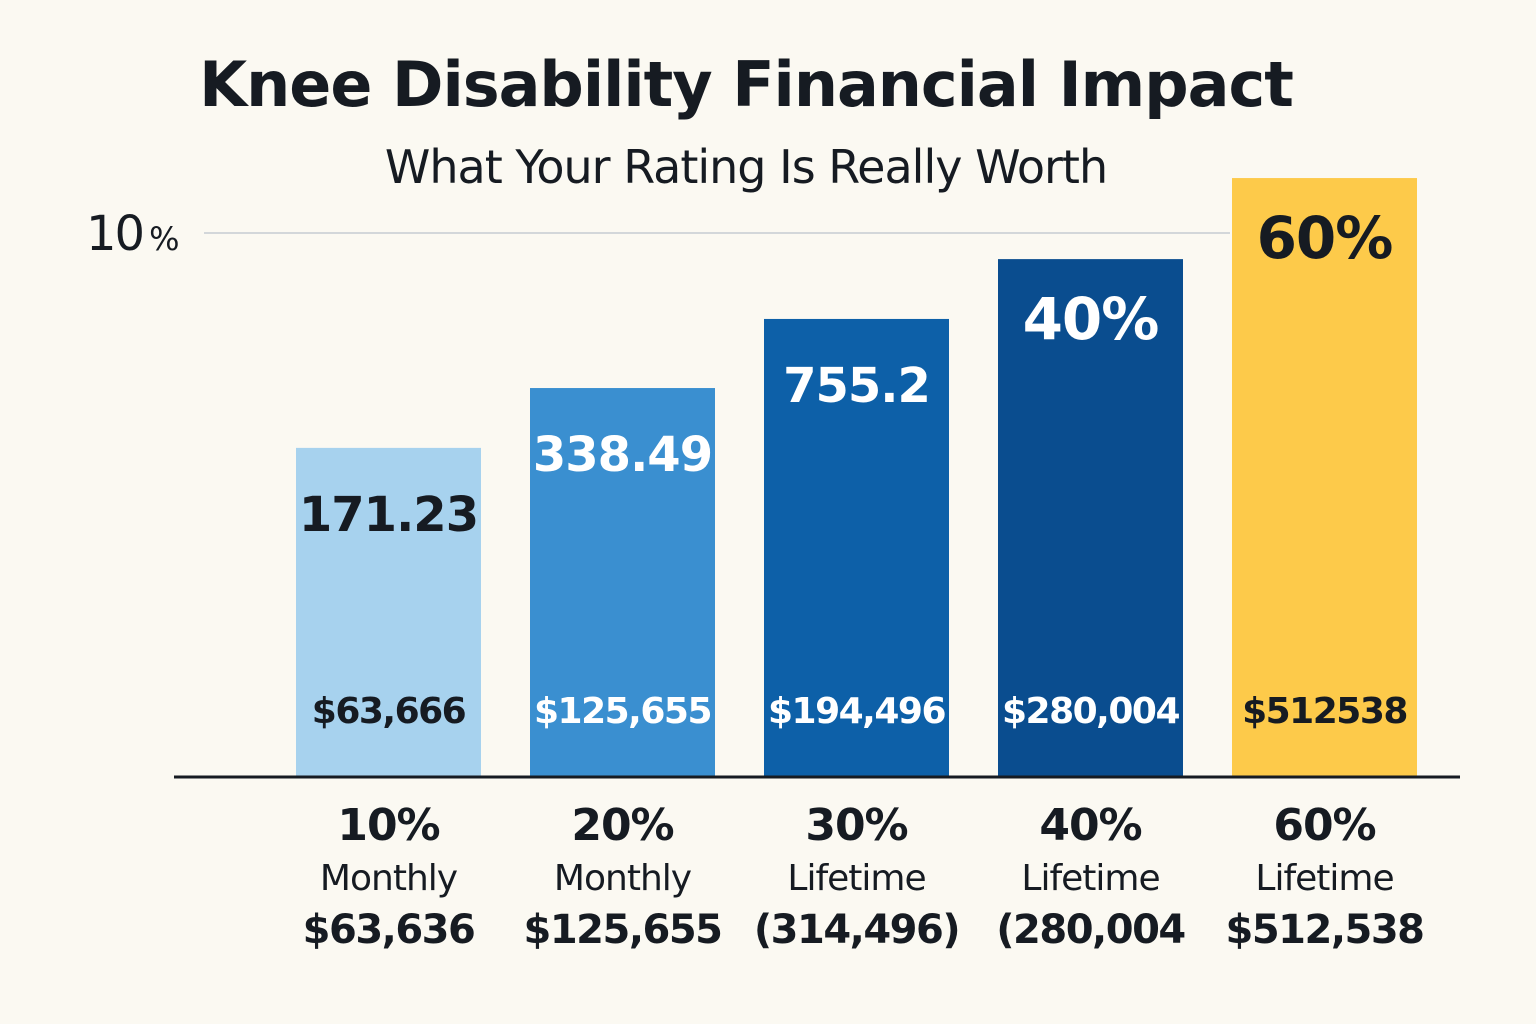 The width and height of the screenshot is (1536, 1024). Describe the element at coordinates (856, 711) in the screenshot. I see `bar-bottom-label: $194,496` at that location.